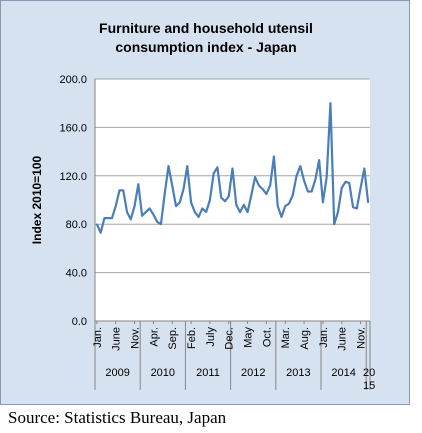  Describe the element at coordinates (206, 28) in the screenshot. I see `chart-title-line-1: Furniture and household utensil` at that location.